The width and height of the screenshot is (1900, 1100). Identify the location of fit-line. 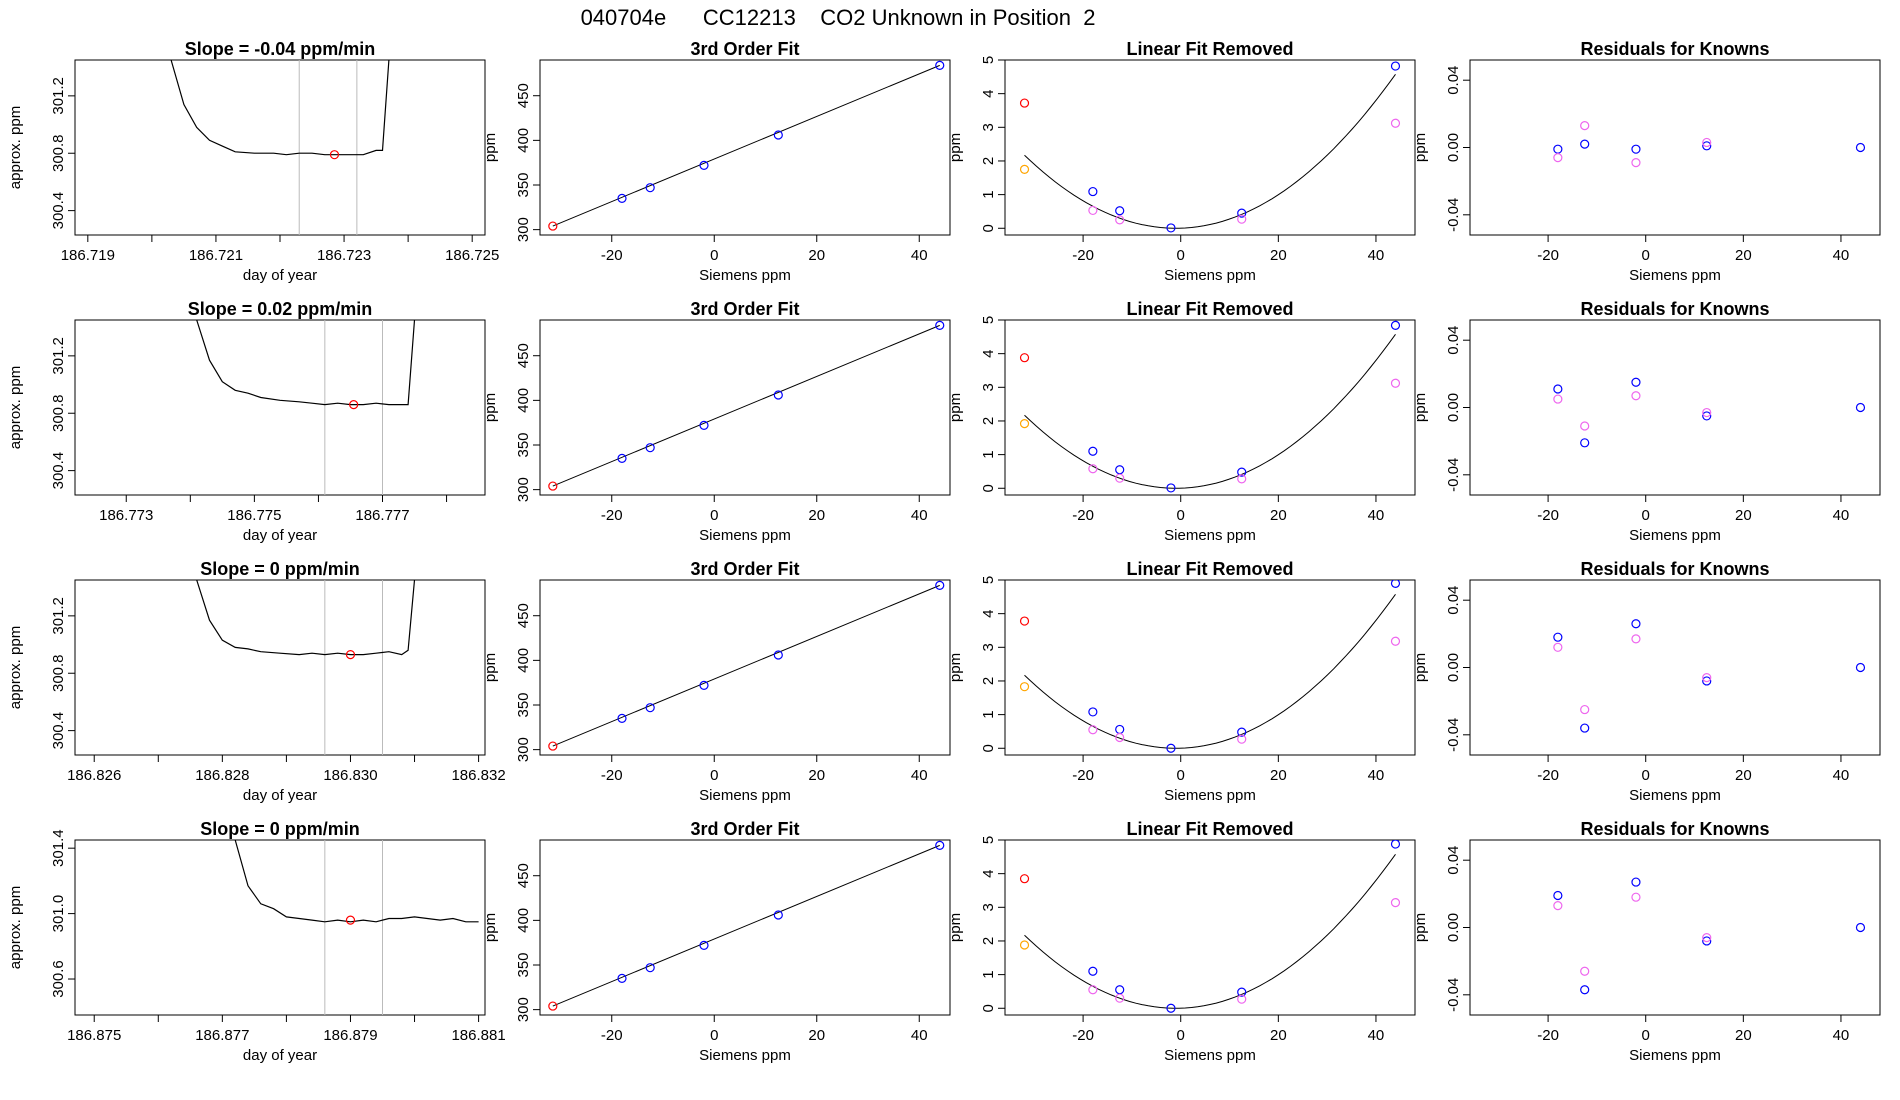
(746, 925).